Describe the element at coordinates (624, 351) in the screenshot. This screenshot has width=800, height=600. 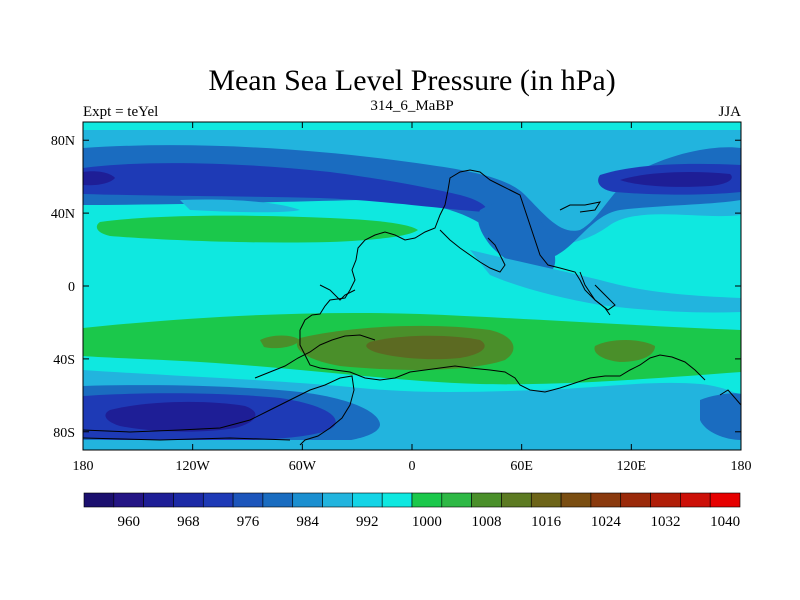
I see `contour-olive-east` at that location.